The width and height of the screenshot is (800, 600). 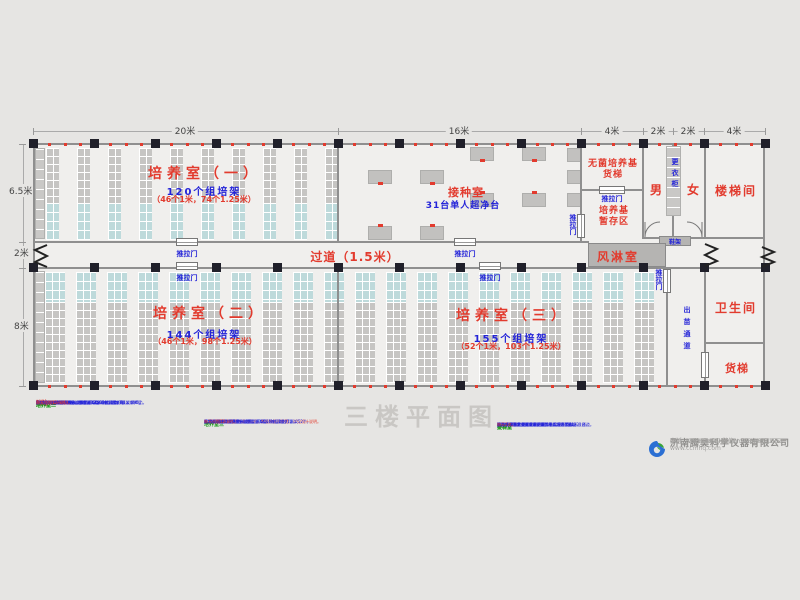 I want to click on room-label-culture1-detail: （46个1米，74个1.25米）, so click(x=204, y=199).